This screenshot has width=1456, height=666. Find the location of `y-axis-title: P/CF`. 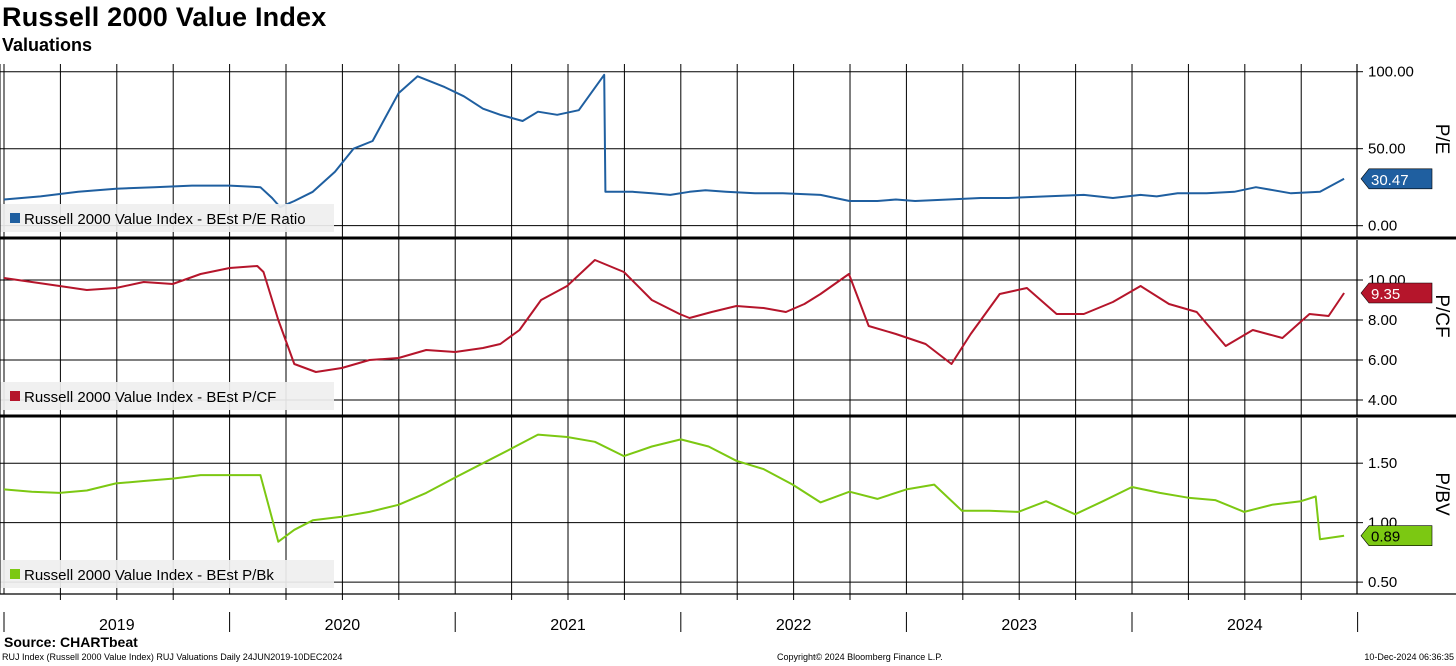

y-axis-title: P/CF is located at coordinates (1441, 315).